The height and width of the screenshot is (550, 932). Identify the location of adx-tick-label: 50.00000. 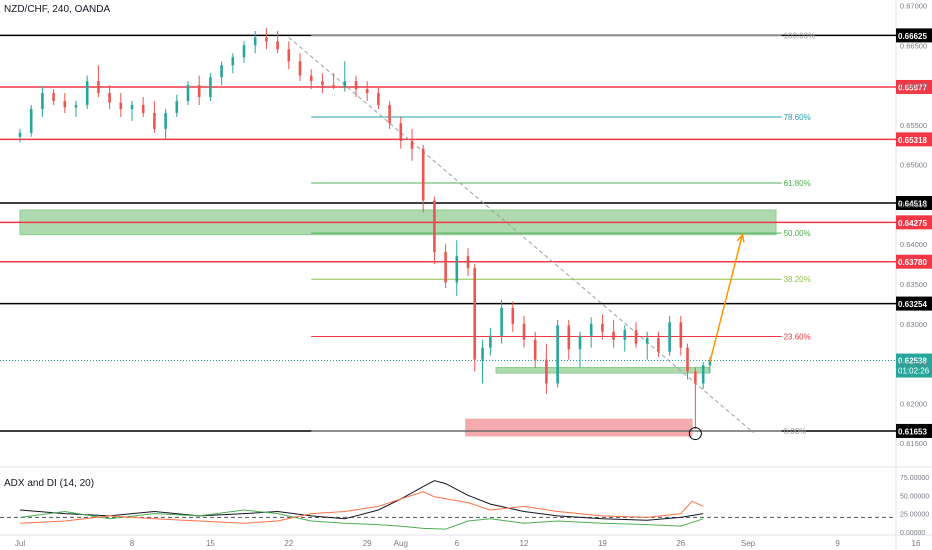
(914, 496).